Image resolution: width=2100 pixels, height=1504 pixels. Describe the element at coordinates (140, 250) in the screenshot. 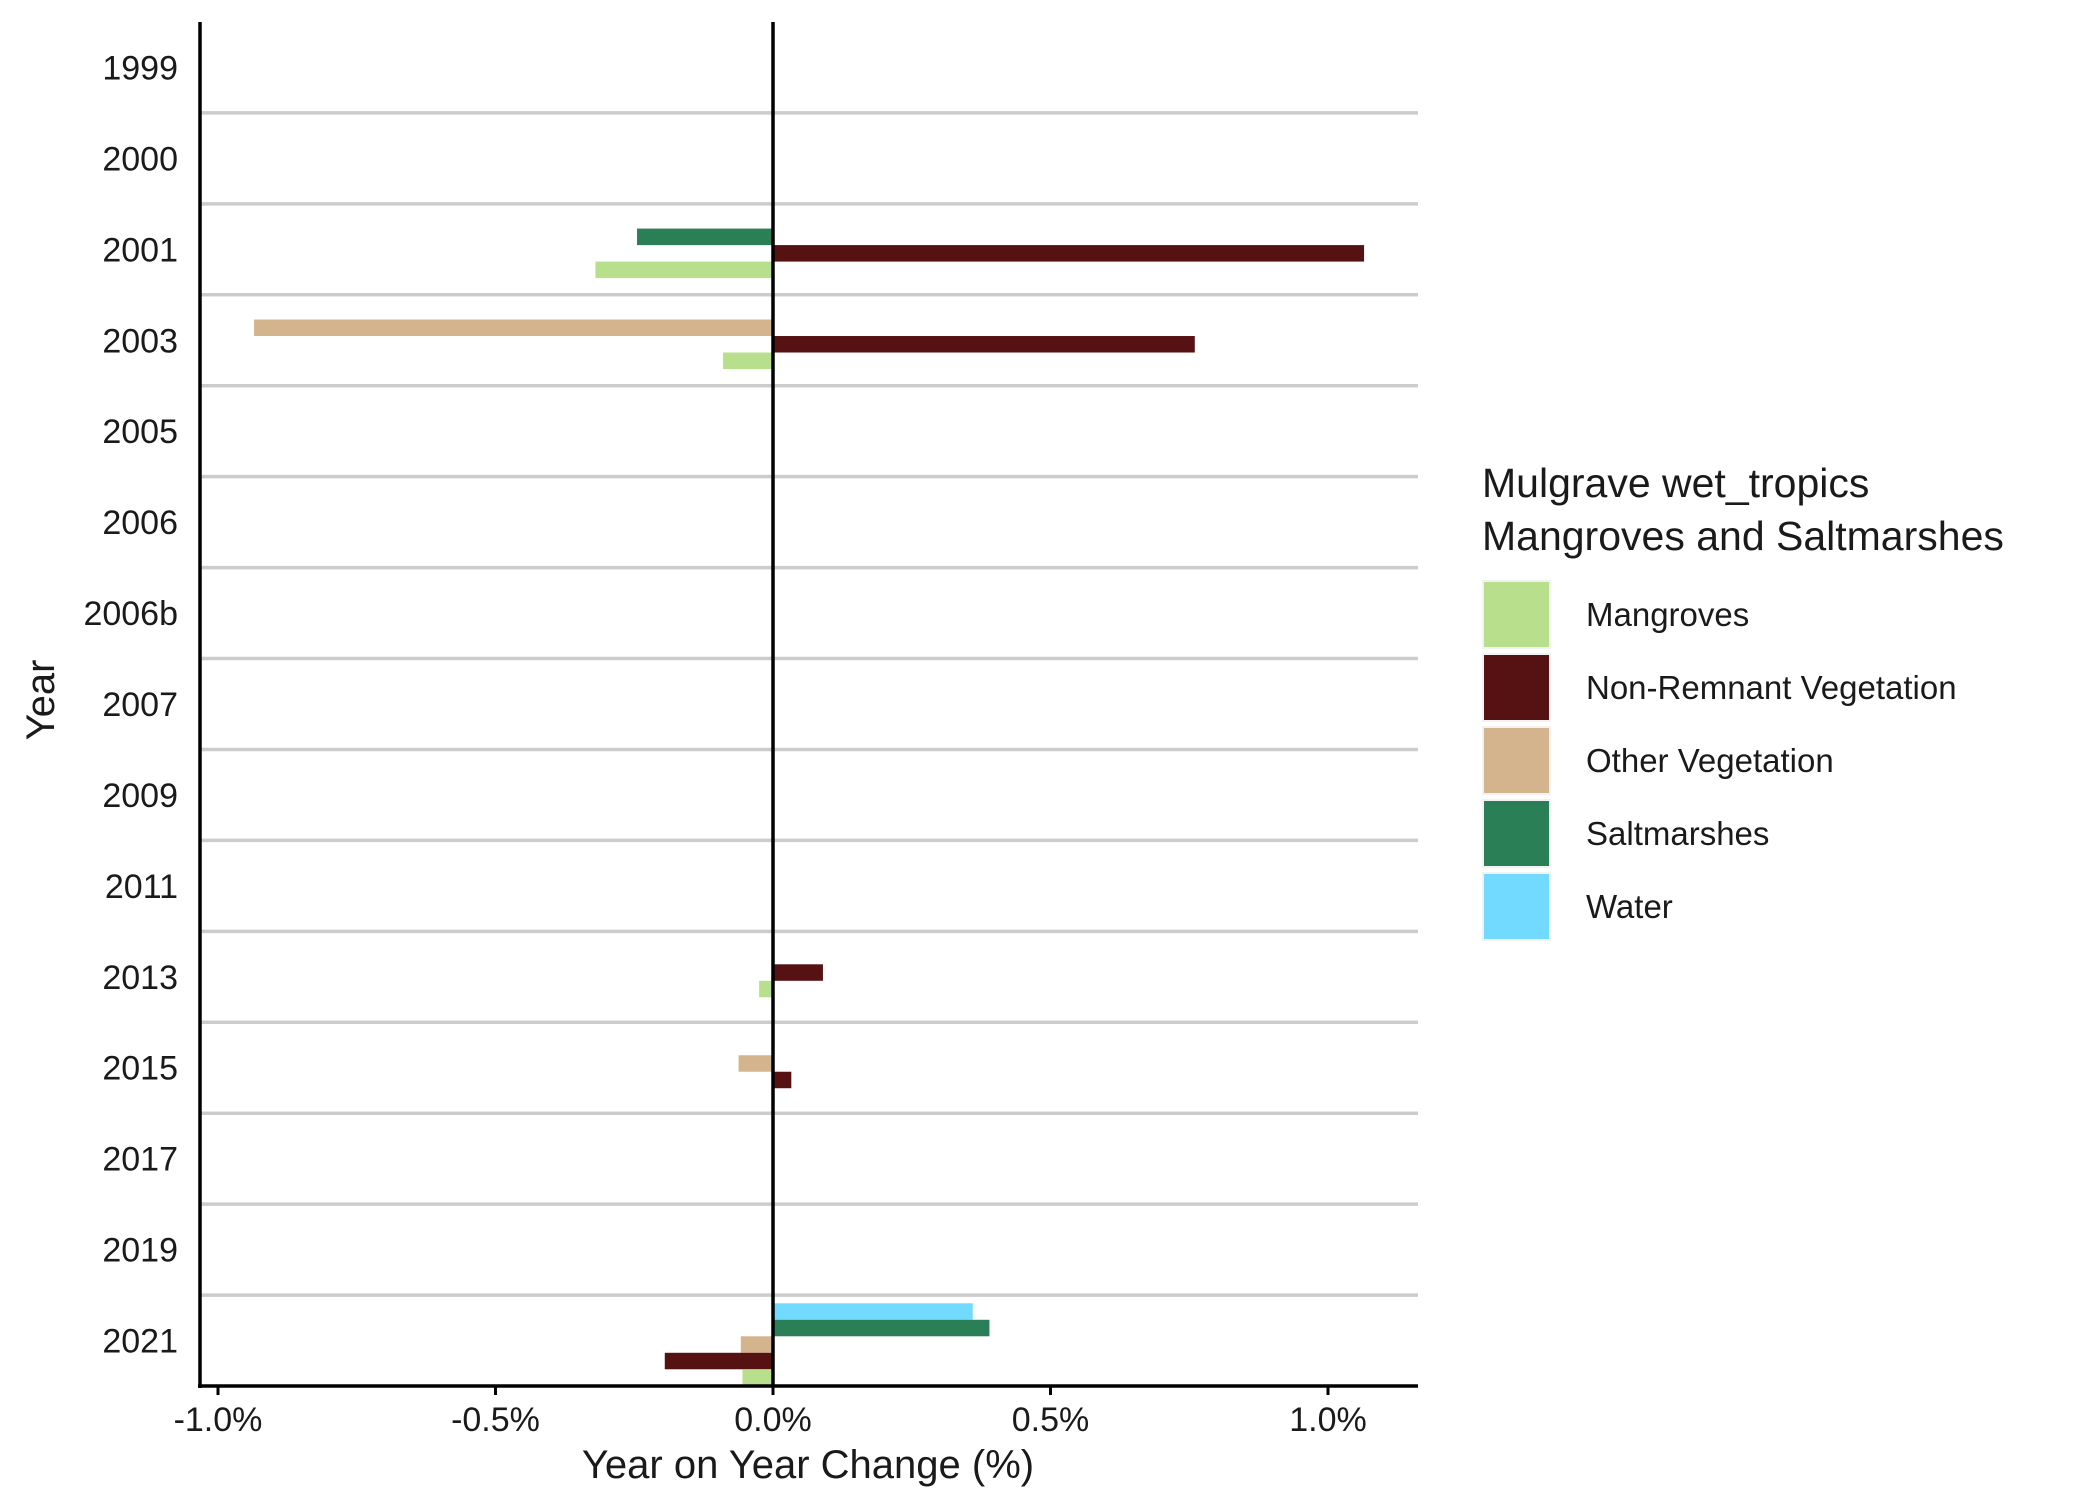

I see `y-tick-label: 2001` at that location.